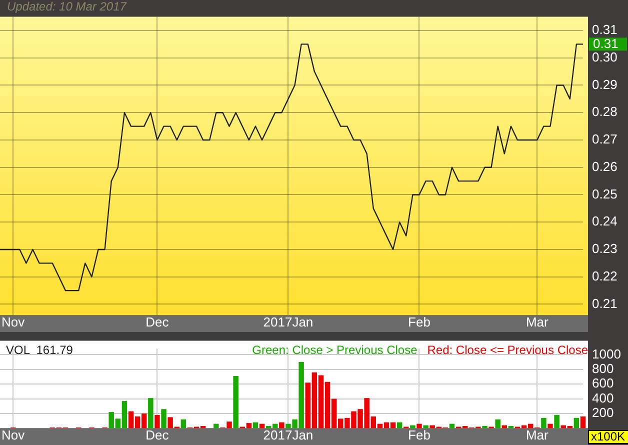 This screenshot has height=445, width=628. Describe the element at coordinates (603, 383) in the screenshot. I see `y-tick-label: 600` at that location.